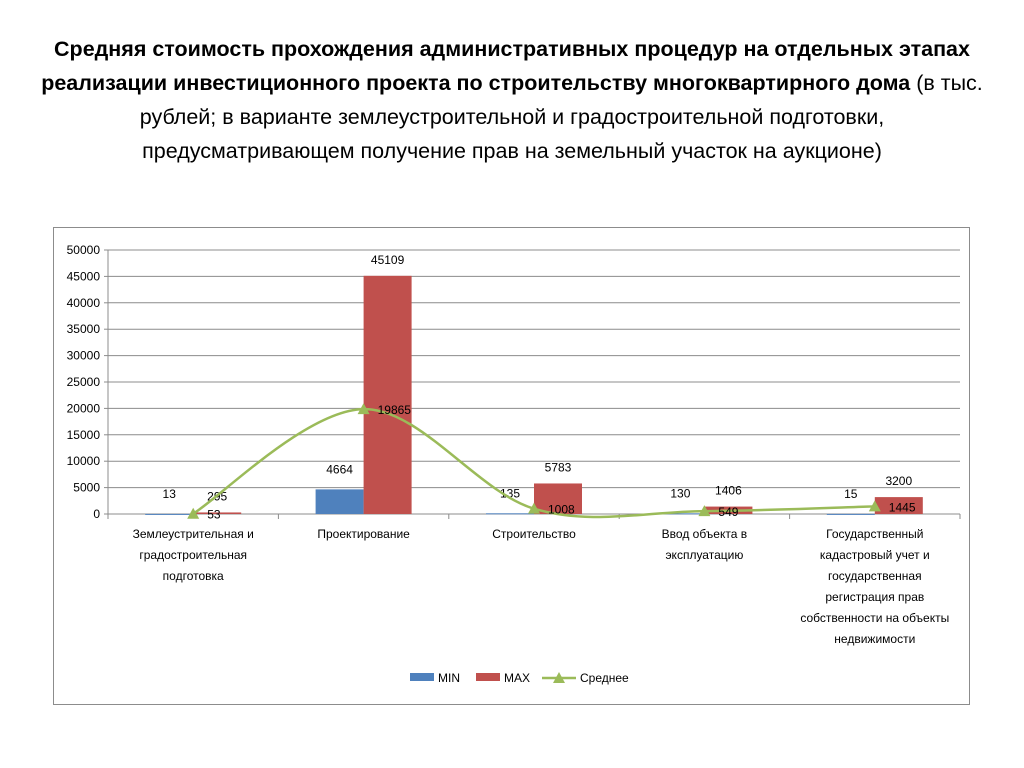  What do you see at coordinates (704, 534) in the screenshot?
I see `category-label-line: Ввод объекта в` at bounding box center [704, 534].